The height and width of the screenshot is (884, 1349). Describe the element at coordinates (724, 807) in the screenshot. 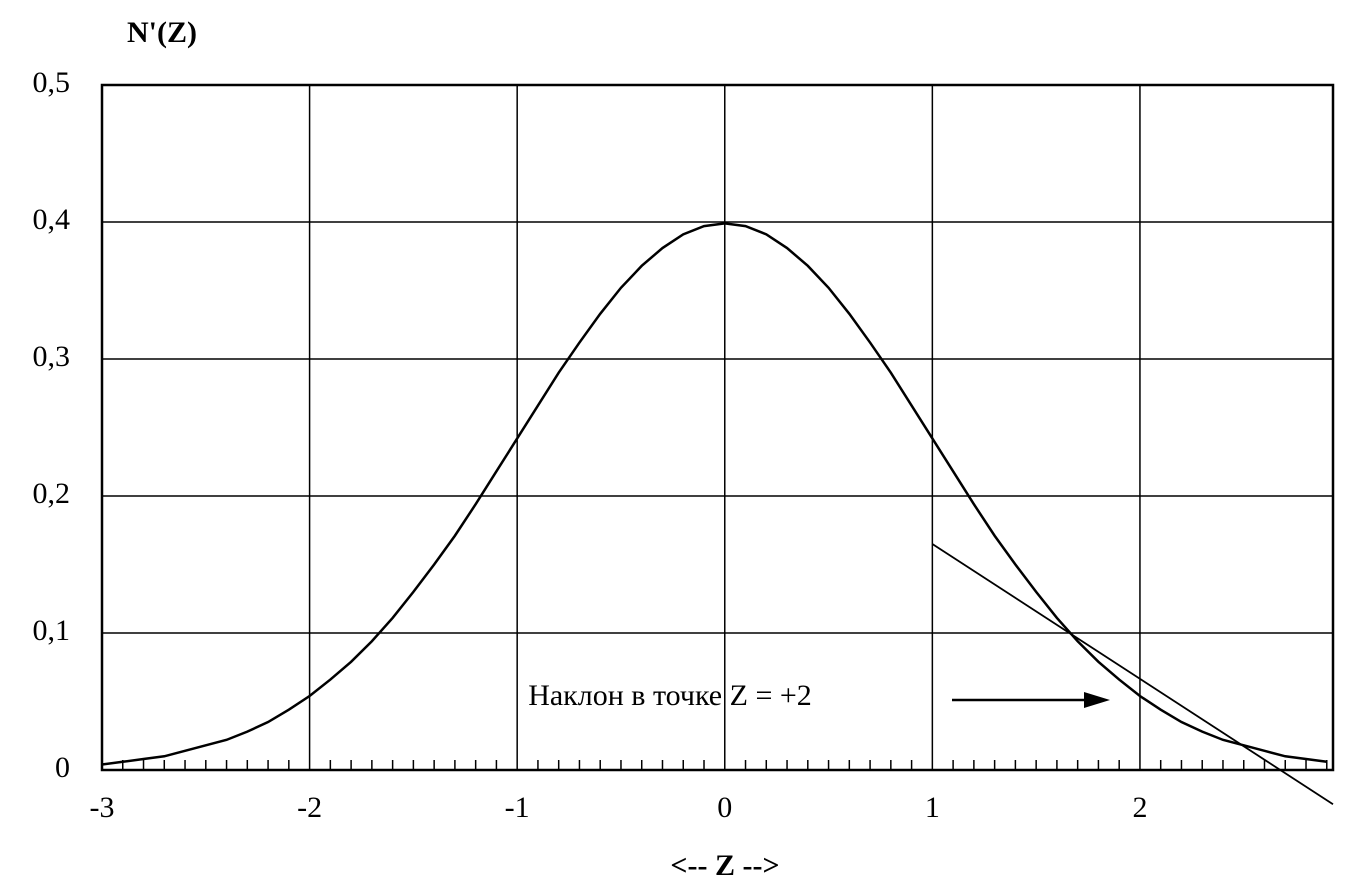

I see `x-tick-label: 0` at that location.